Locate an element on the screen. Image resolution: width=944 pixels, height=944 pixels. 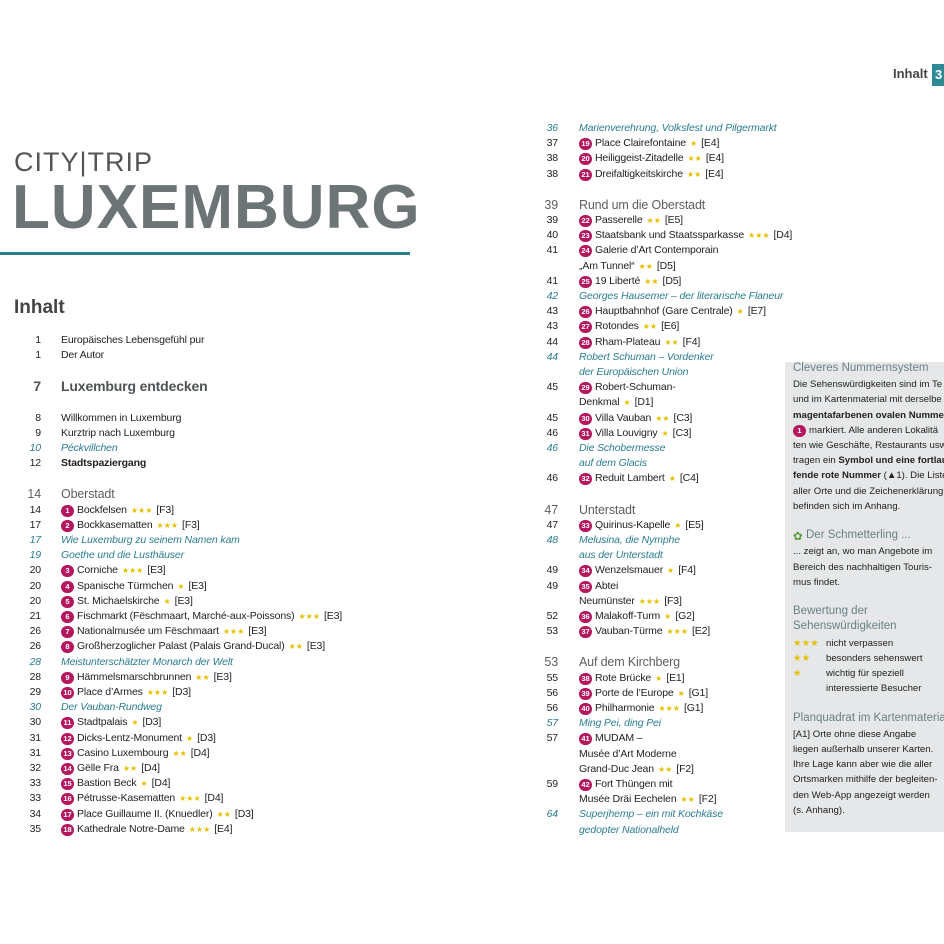
entry-text: Dreifaltigkeitskirche is located at coordinates (639, 173).